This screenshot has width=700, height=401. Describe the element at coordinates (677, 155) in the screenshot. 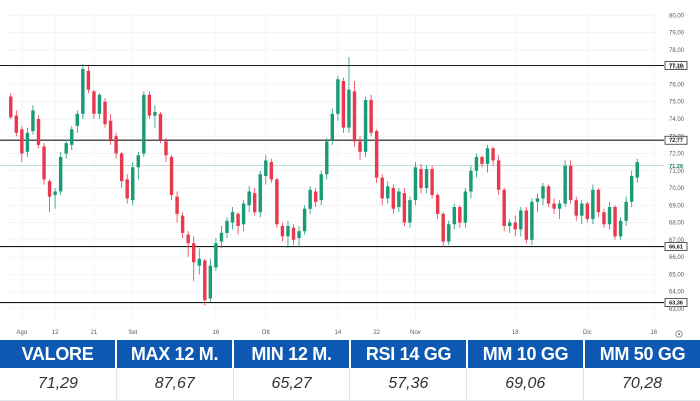

I see `y-tick-label: 72,00` at that location.